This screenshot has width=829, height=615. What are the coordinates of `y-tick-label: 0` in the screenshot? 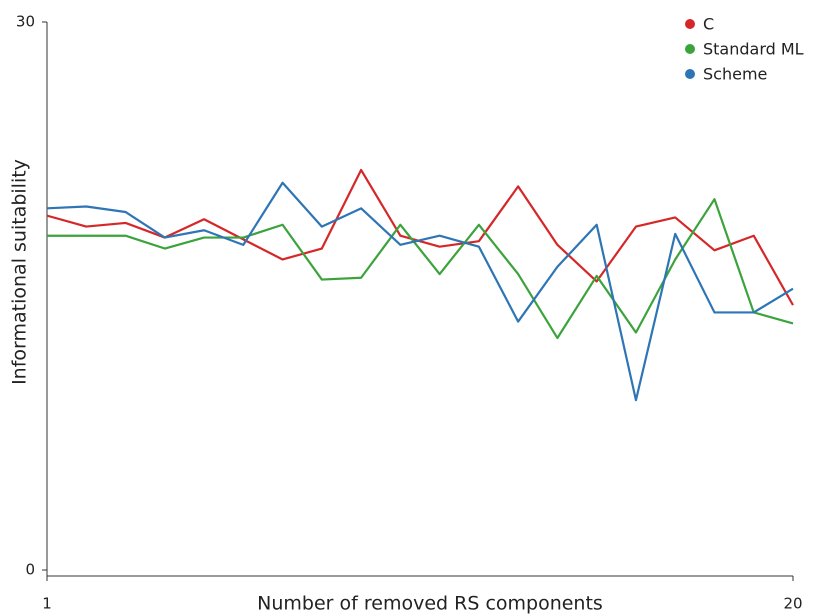 It's located at (30, 570).